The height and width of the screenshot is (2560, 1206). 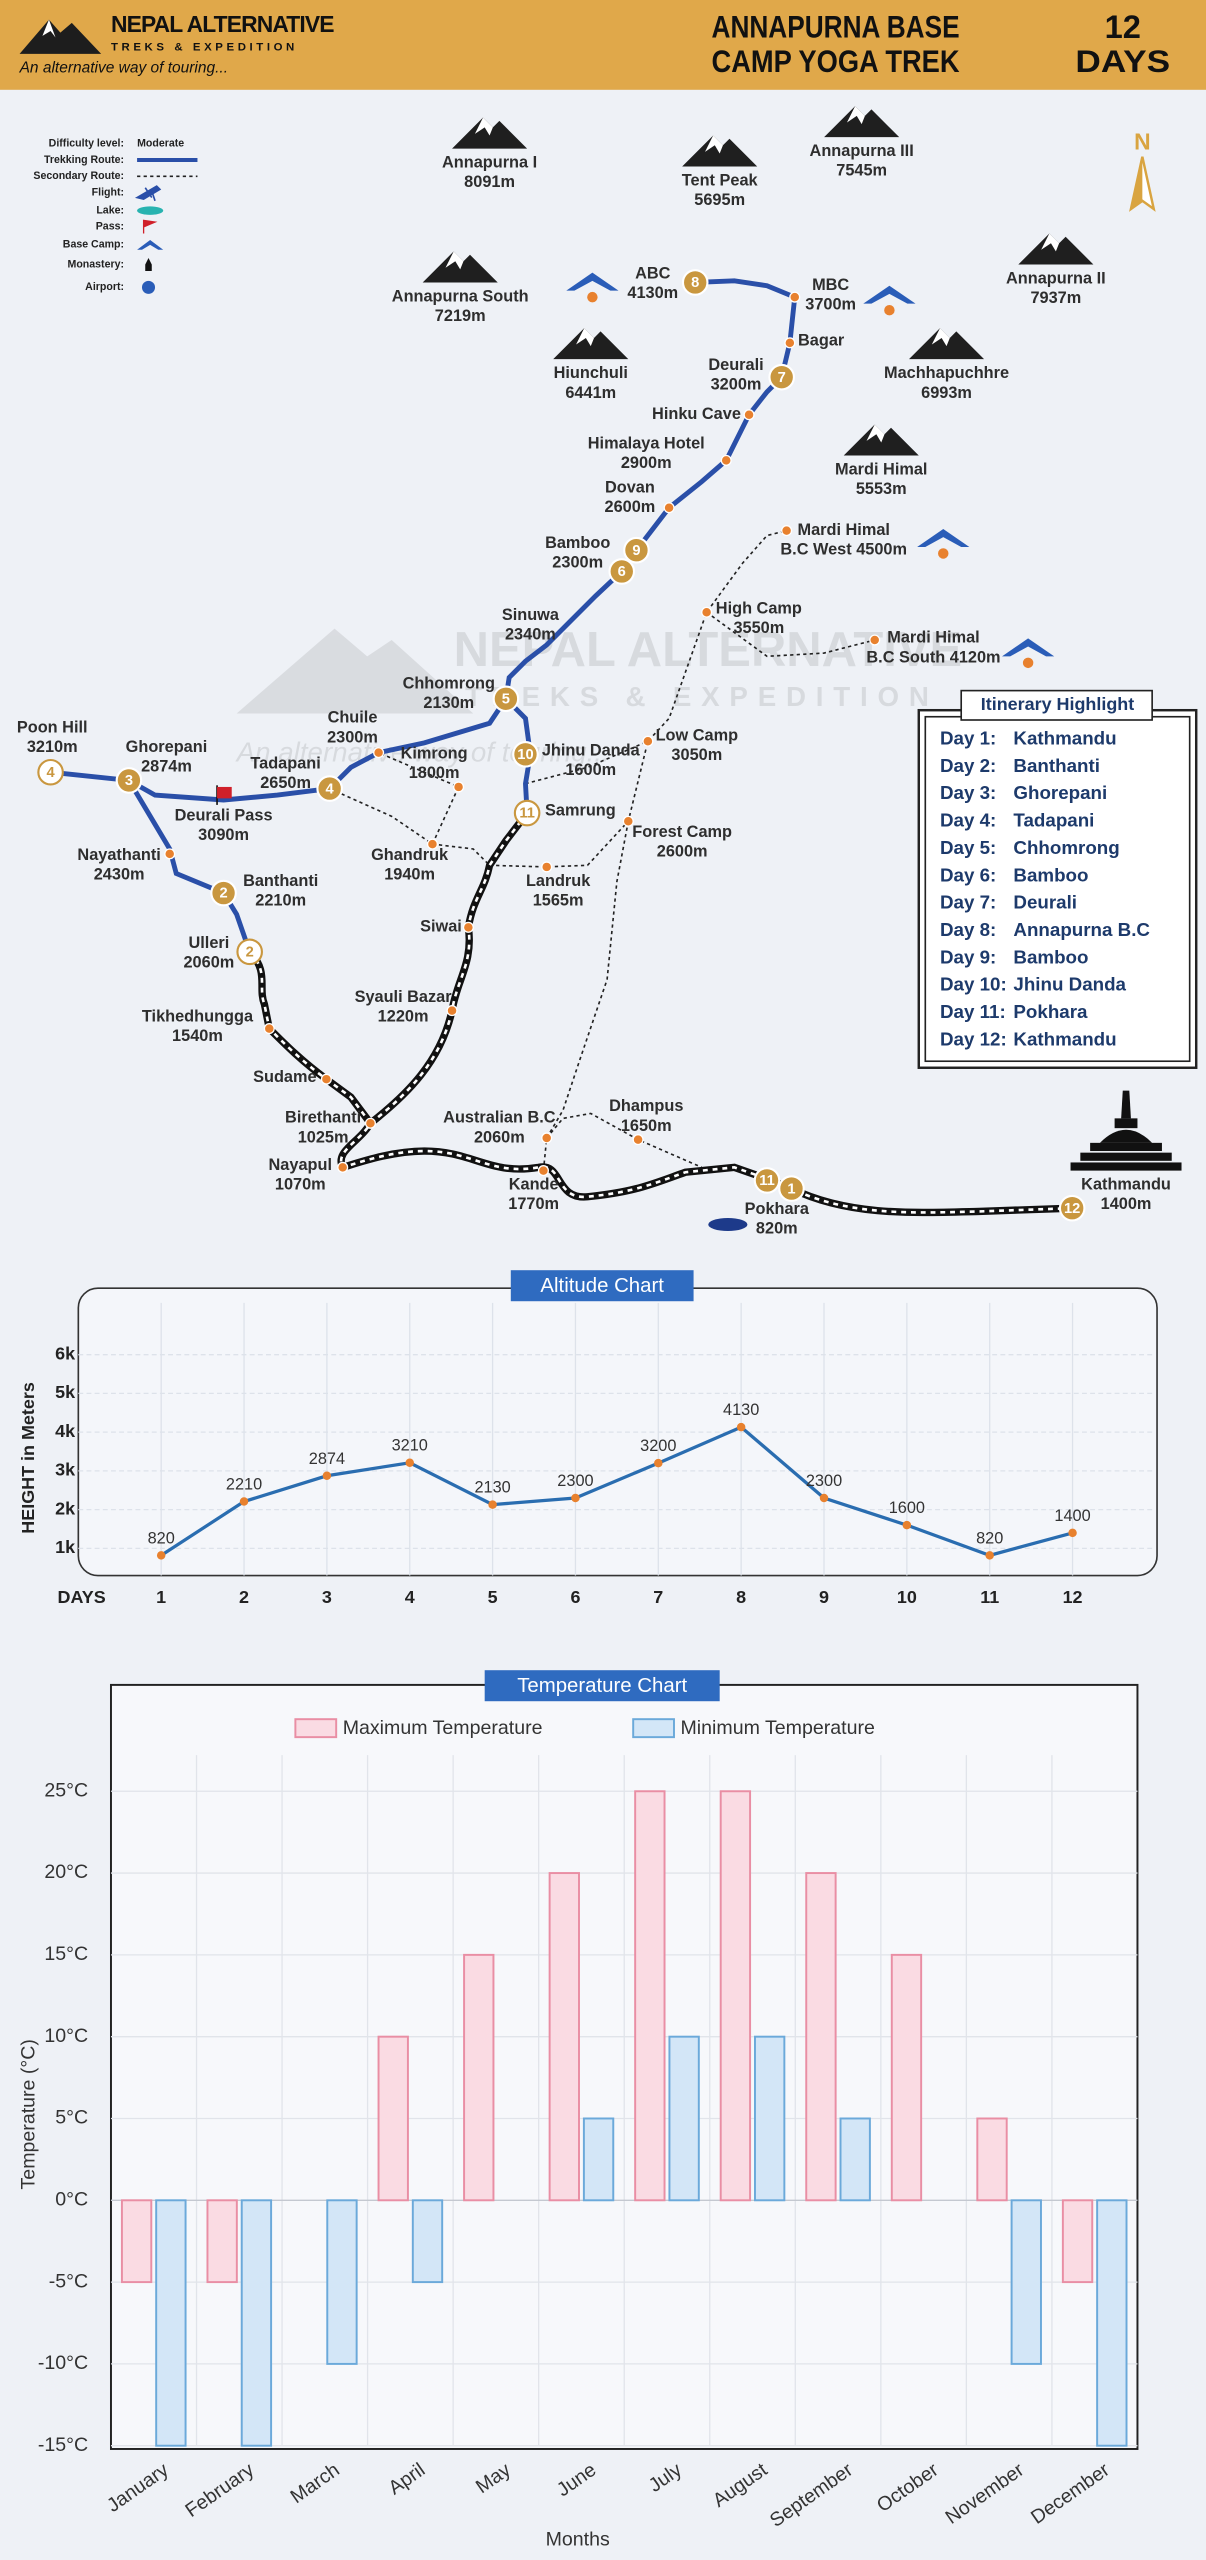 I want to click on base-camp-icon, so click(x=889, y=294).